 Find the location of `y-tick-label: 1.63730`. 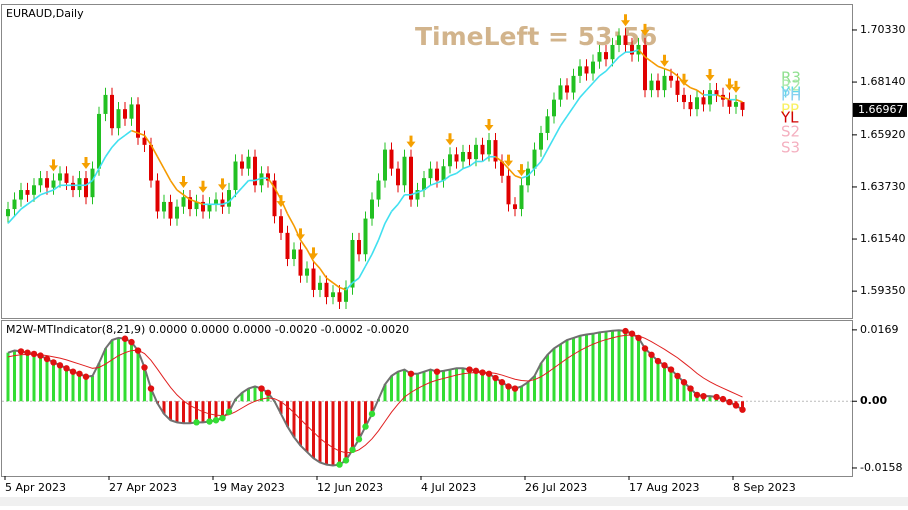

y-tick-label: 1.63730 is located at coordinates (883, 186).